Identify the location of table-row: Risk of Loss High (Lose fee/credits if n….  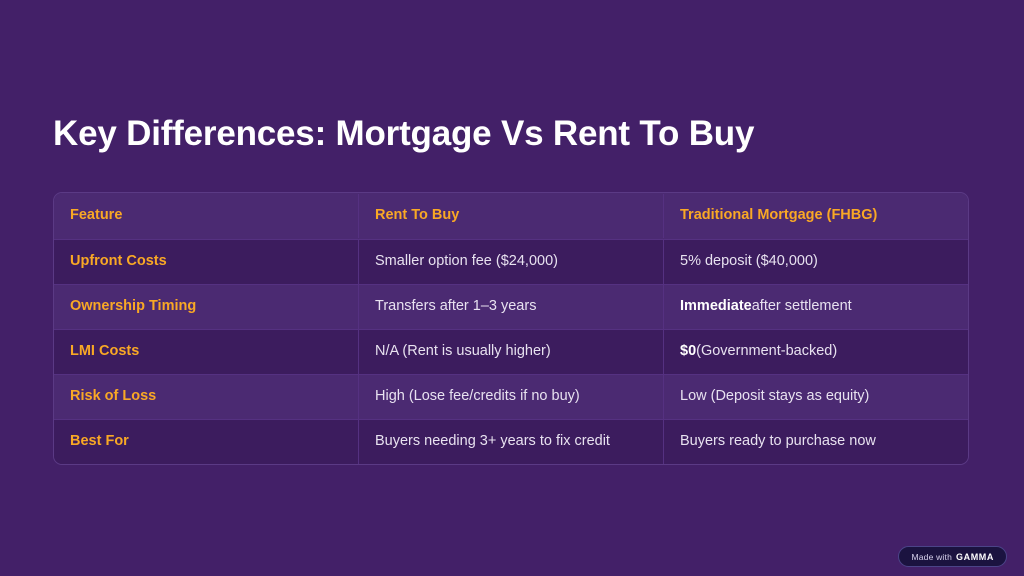
(511, 396).